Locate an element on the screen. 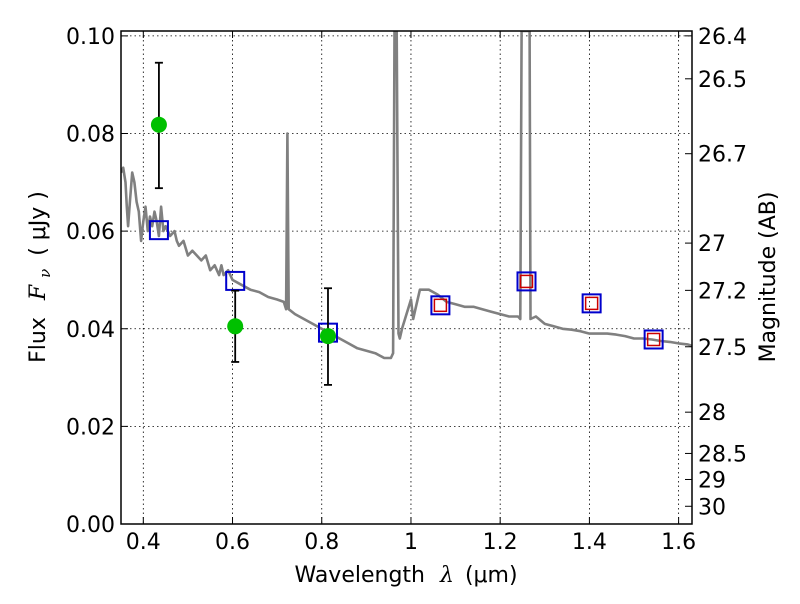 This screenshot has height=604, width=800. x-tick-label: 1.4 is located at coordinates (589, 542).